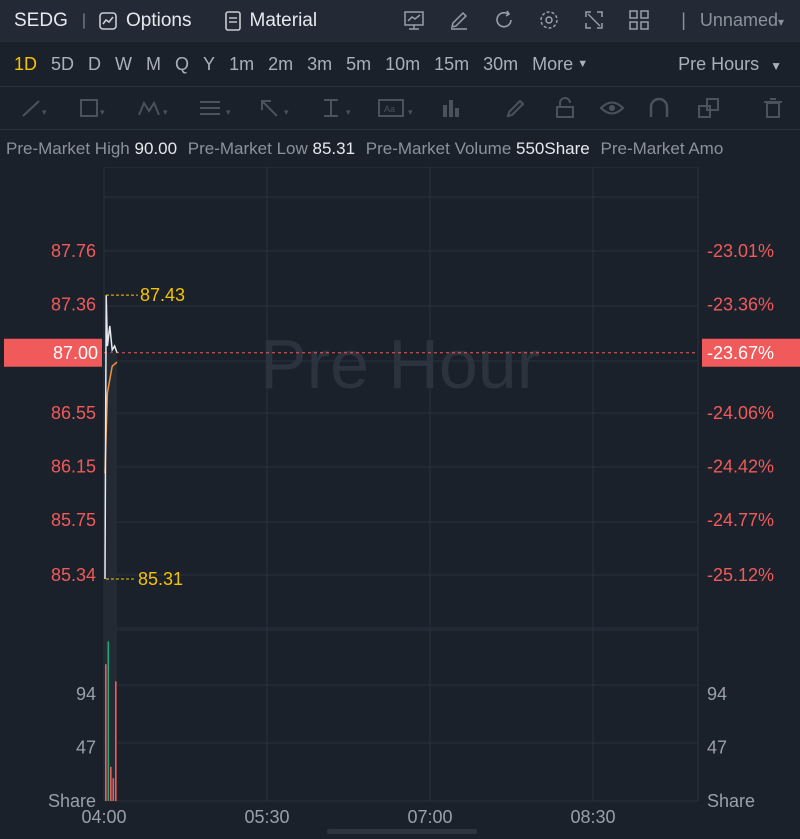  What do you see at coordinates (334, 148) in the screenshot?
I see `info-value: 85.31` at bounding box center [334, 148].